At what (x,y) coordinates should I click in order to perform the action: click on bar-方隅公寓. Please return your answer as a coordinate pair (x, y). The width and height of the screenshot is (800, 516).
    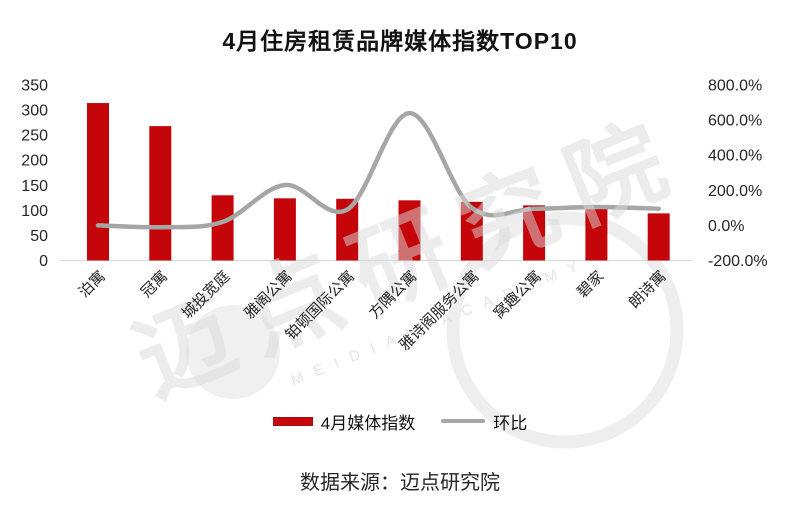
    Looking at the image, I should click on (409, 230).